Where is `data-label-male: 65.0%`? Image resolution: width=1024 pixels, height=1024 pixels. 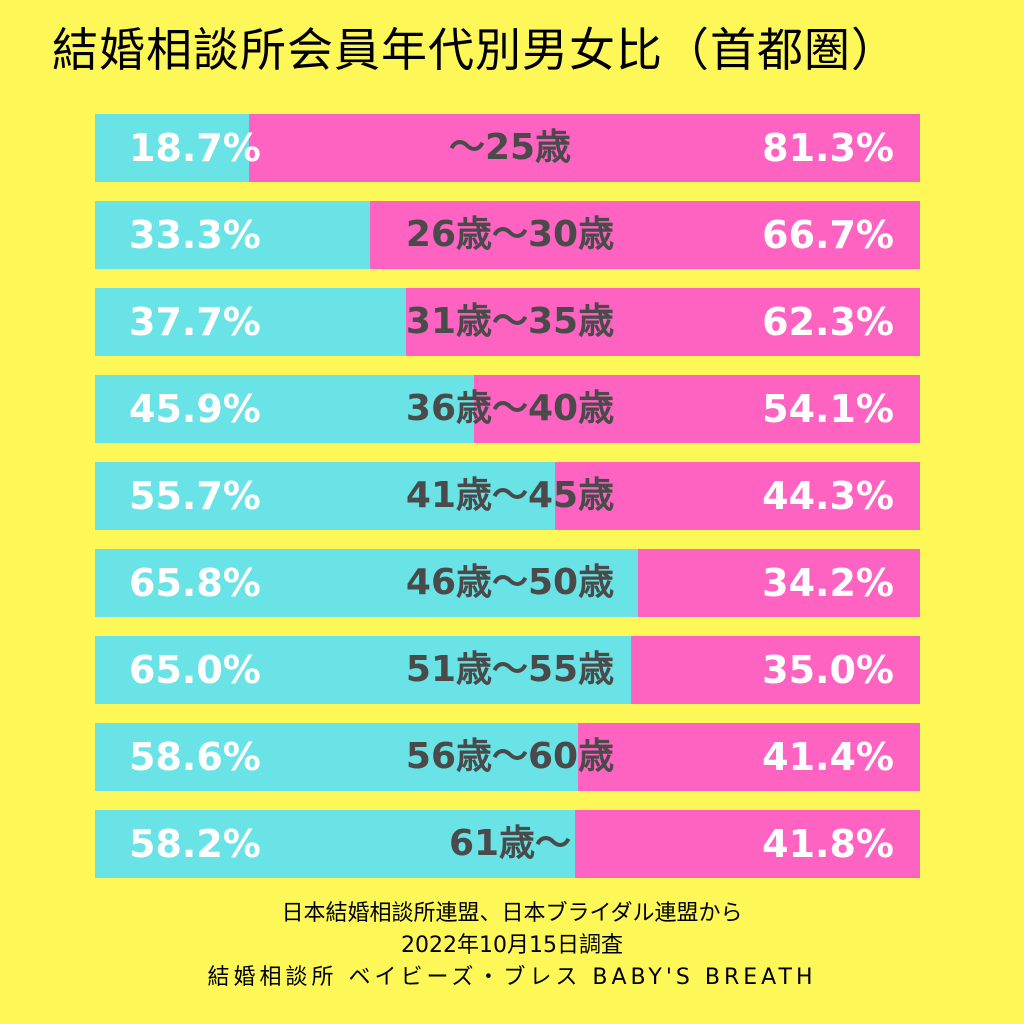 data-label-male: 65.0% is located at coordinates (195, 670).